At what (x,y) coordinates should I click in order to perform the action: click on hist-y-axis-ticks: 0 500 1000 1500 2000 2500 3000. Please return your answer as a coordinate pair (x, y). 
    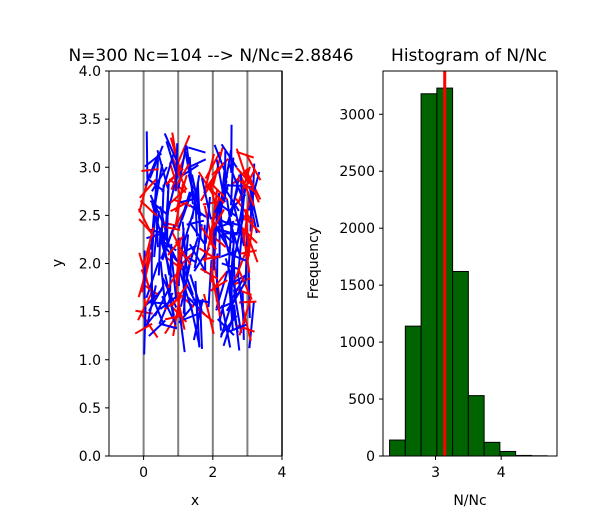
    Looking at the image, I should click on (361, 286).